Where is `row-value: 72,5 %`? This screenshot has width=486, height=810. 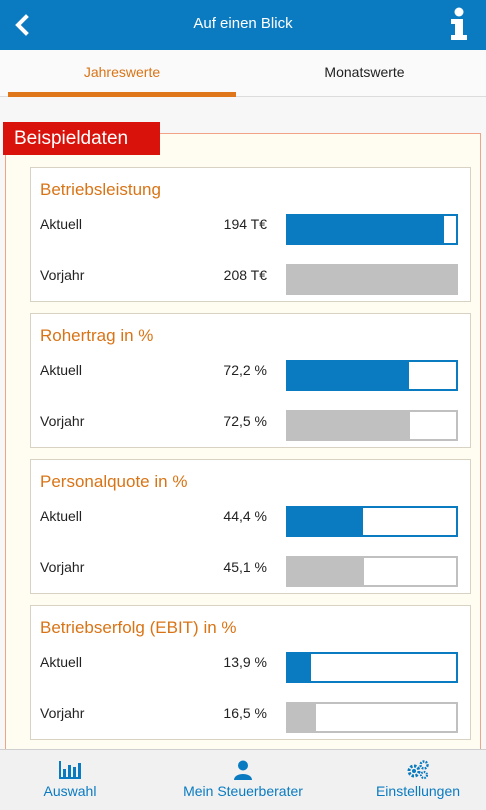 row-value: 72,5 % is located at coordinates (245, 421).